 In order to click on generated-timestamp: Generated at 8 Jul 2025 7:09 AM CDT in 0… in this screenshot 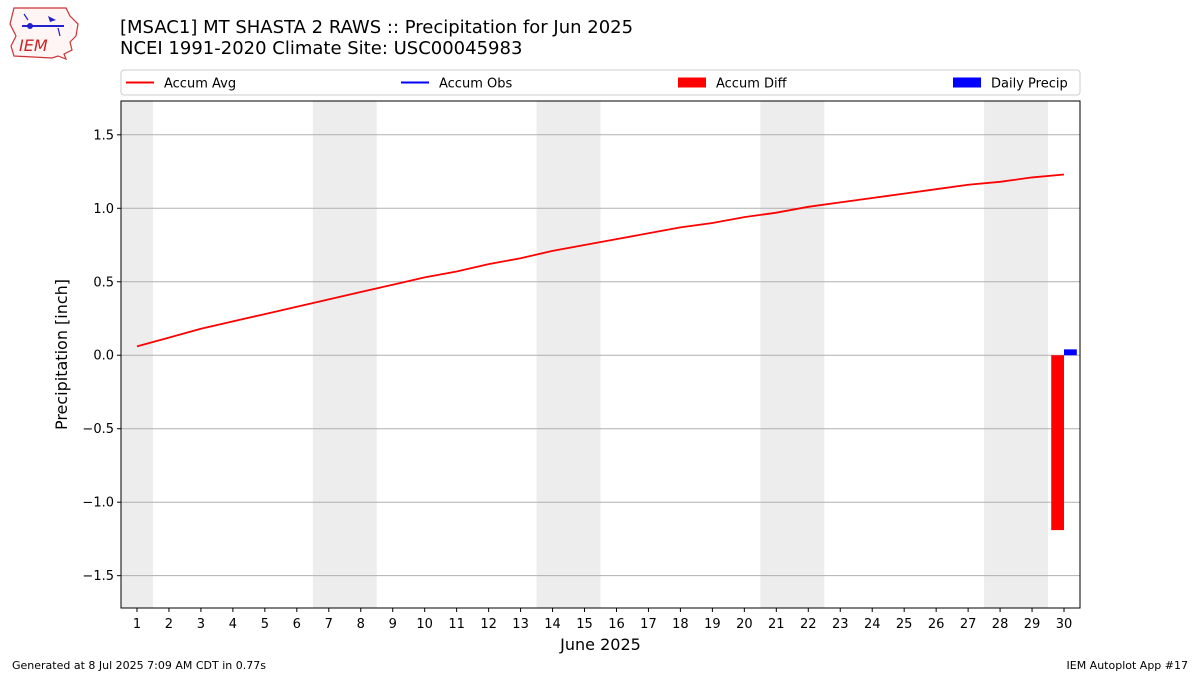, I will do `click(139, 665)`.